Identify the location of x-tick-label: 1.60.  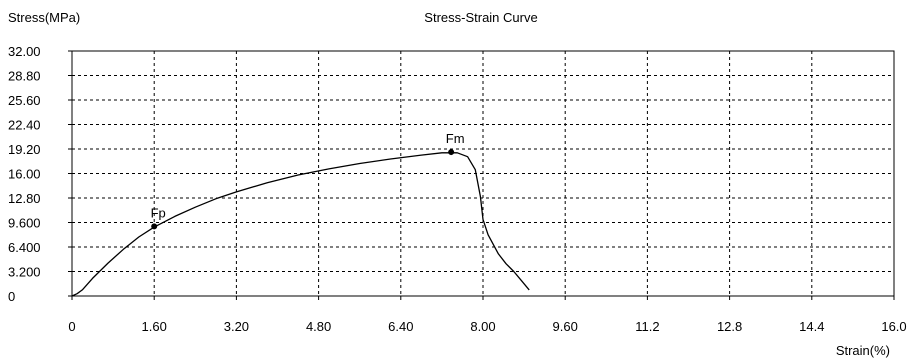
(154, 326).